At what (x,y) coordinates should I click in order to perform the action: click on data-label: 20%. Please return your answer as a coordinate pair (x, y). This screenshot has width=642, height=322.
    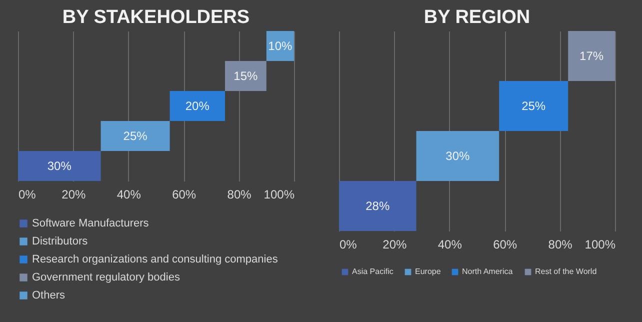
    Looking at the image, I should click on (197, 106).